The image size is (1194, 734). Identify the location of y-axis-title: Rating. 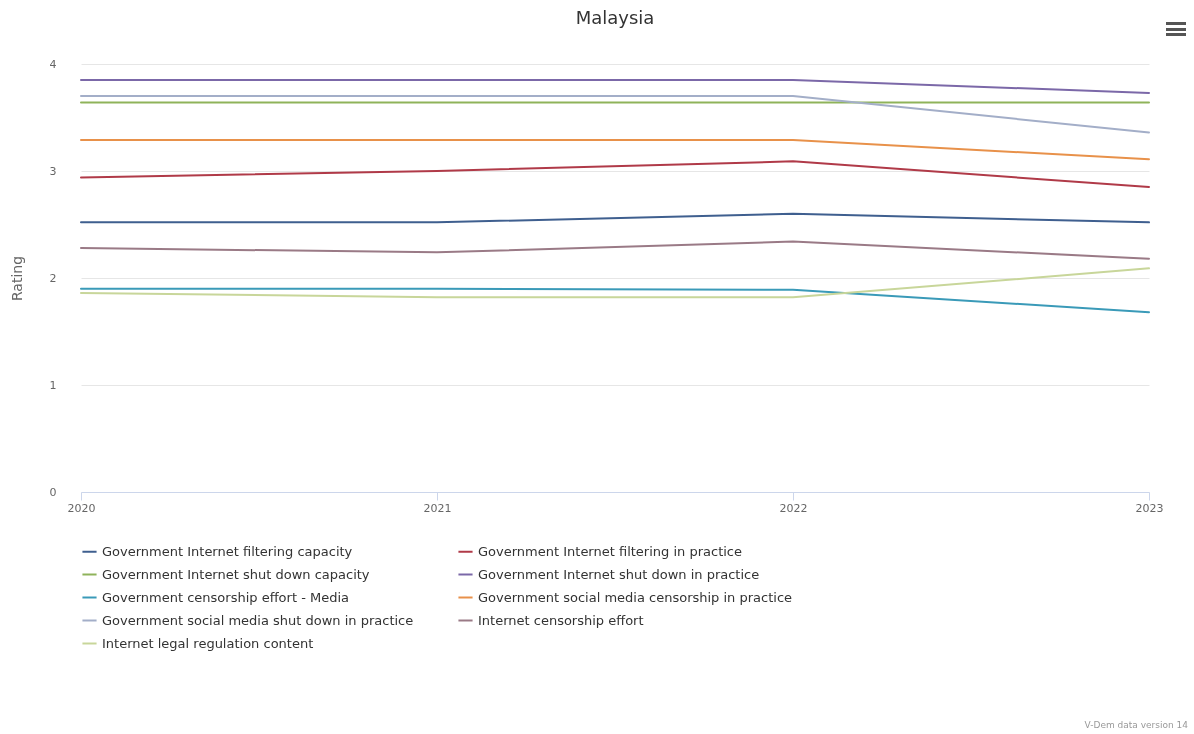
(16, 278).